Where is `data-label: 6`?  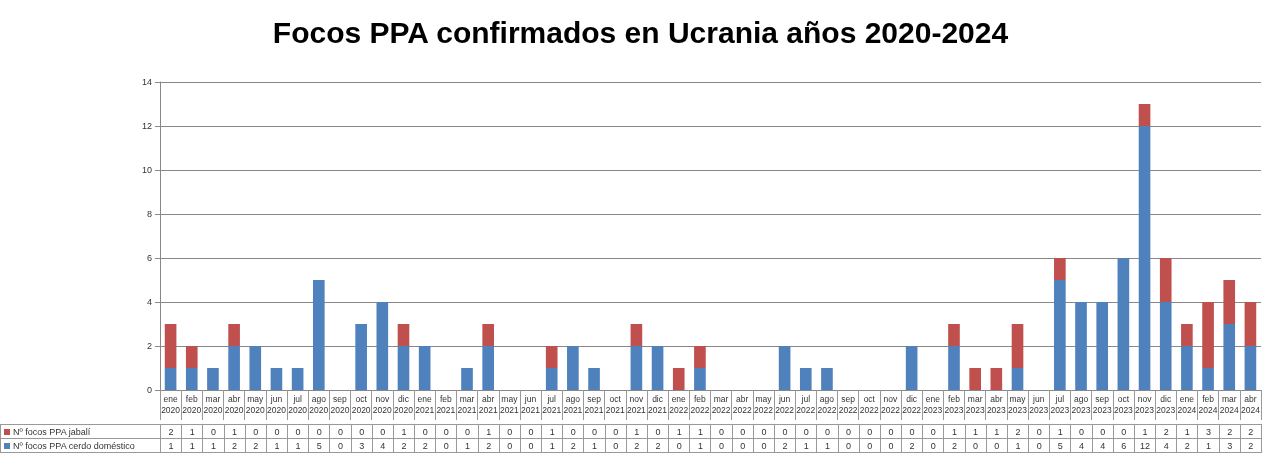 data-label: 6 is located at coordinates (1124, 445).